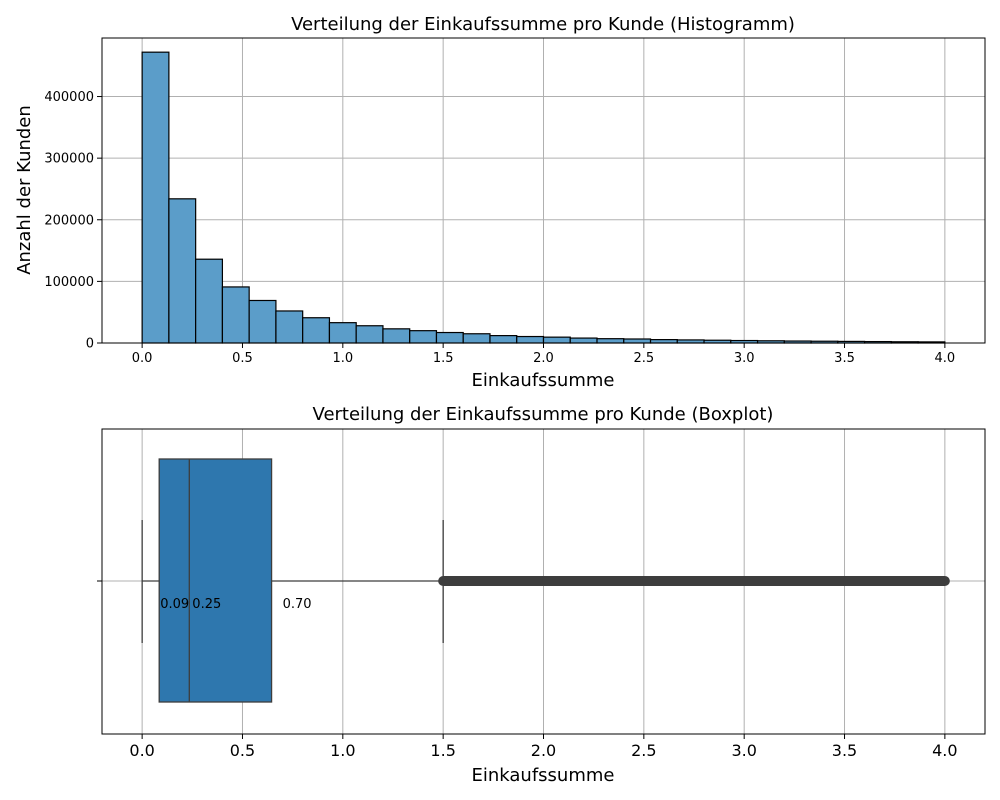 Image resolution: width=1000 pixels, height=800 pixels. I want to click on boxplot-x-tick-label: 1.5, so click(442, 750).